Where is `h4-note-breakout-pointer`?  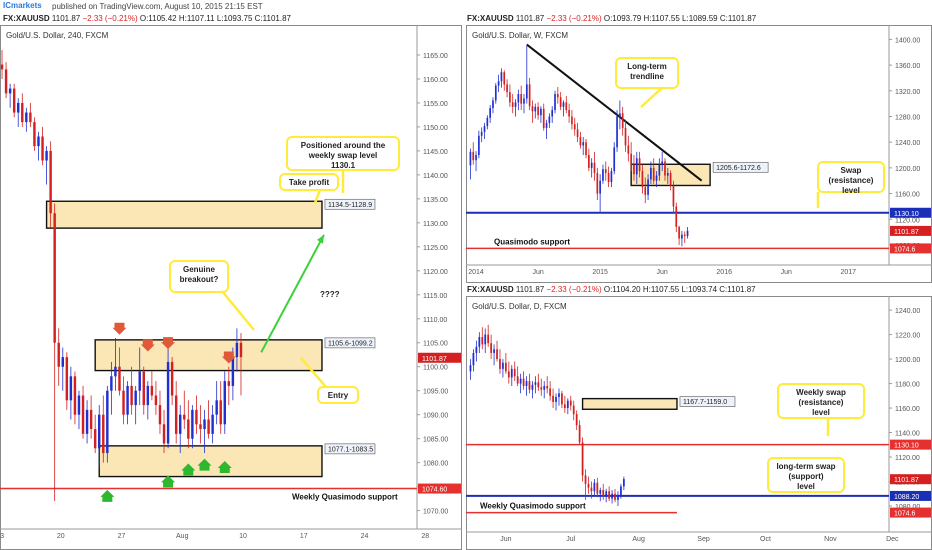 h4-note-breakout-pointer is located at coordinates (238, 310).